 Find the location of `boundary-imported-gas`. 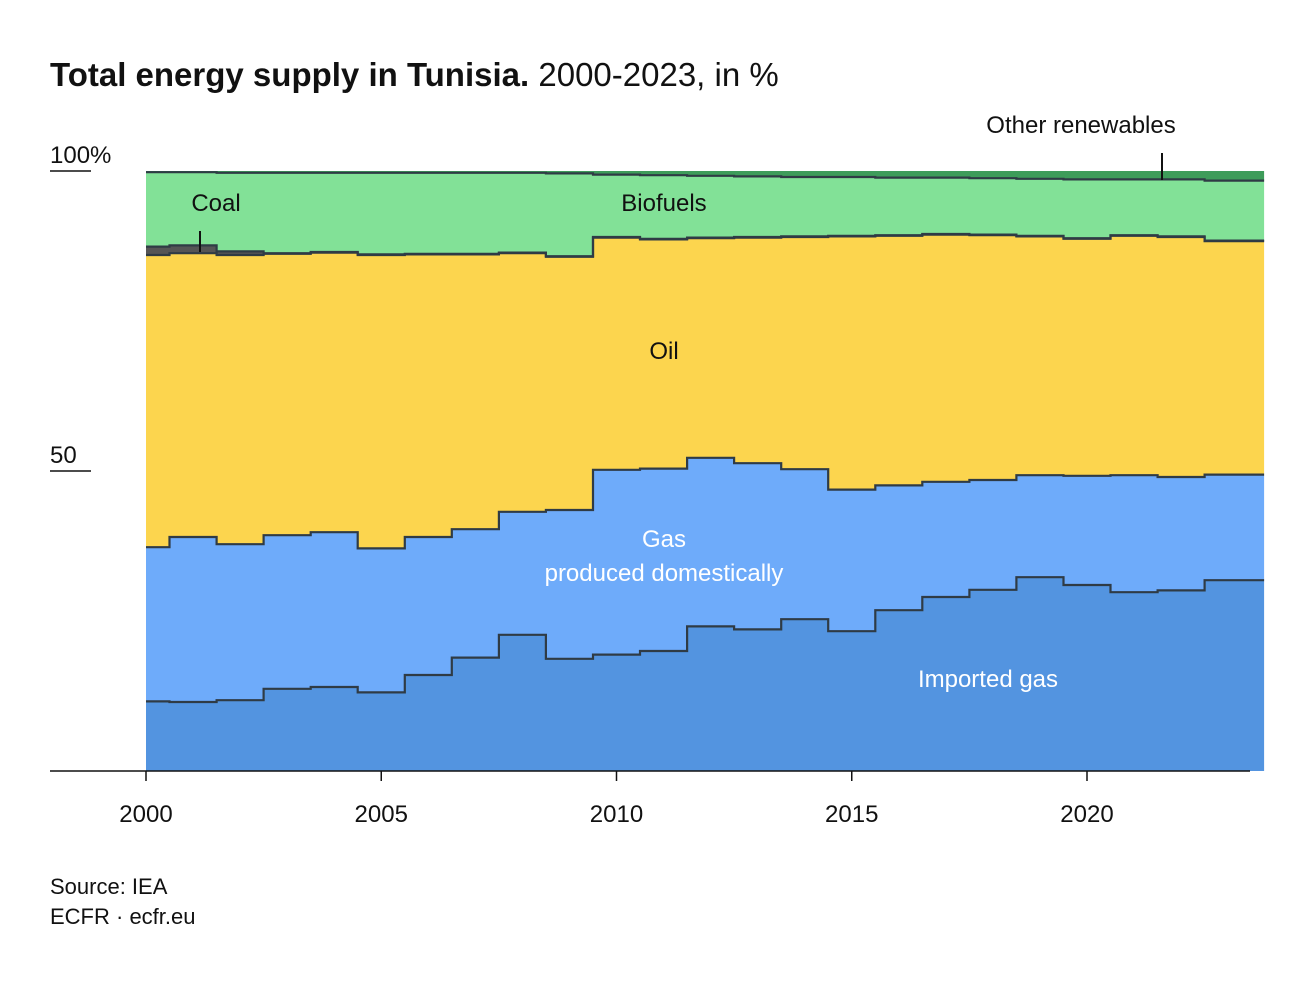

boundary-imported-gas is located at coordinates (705, 640).